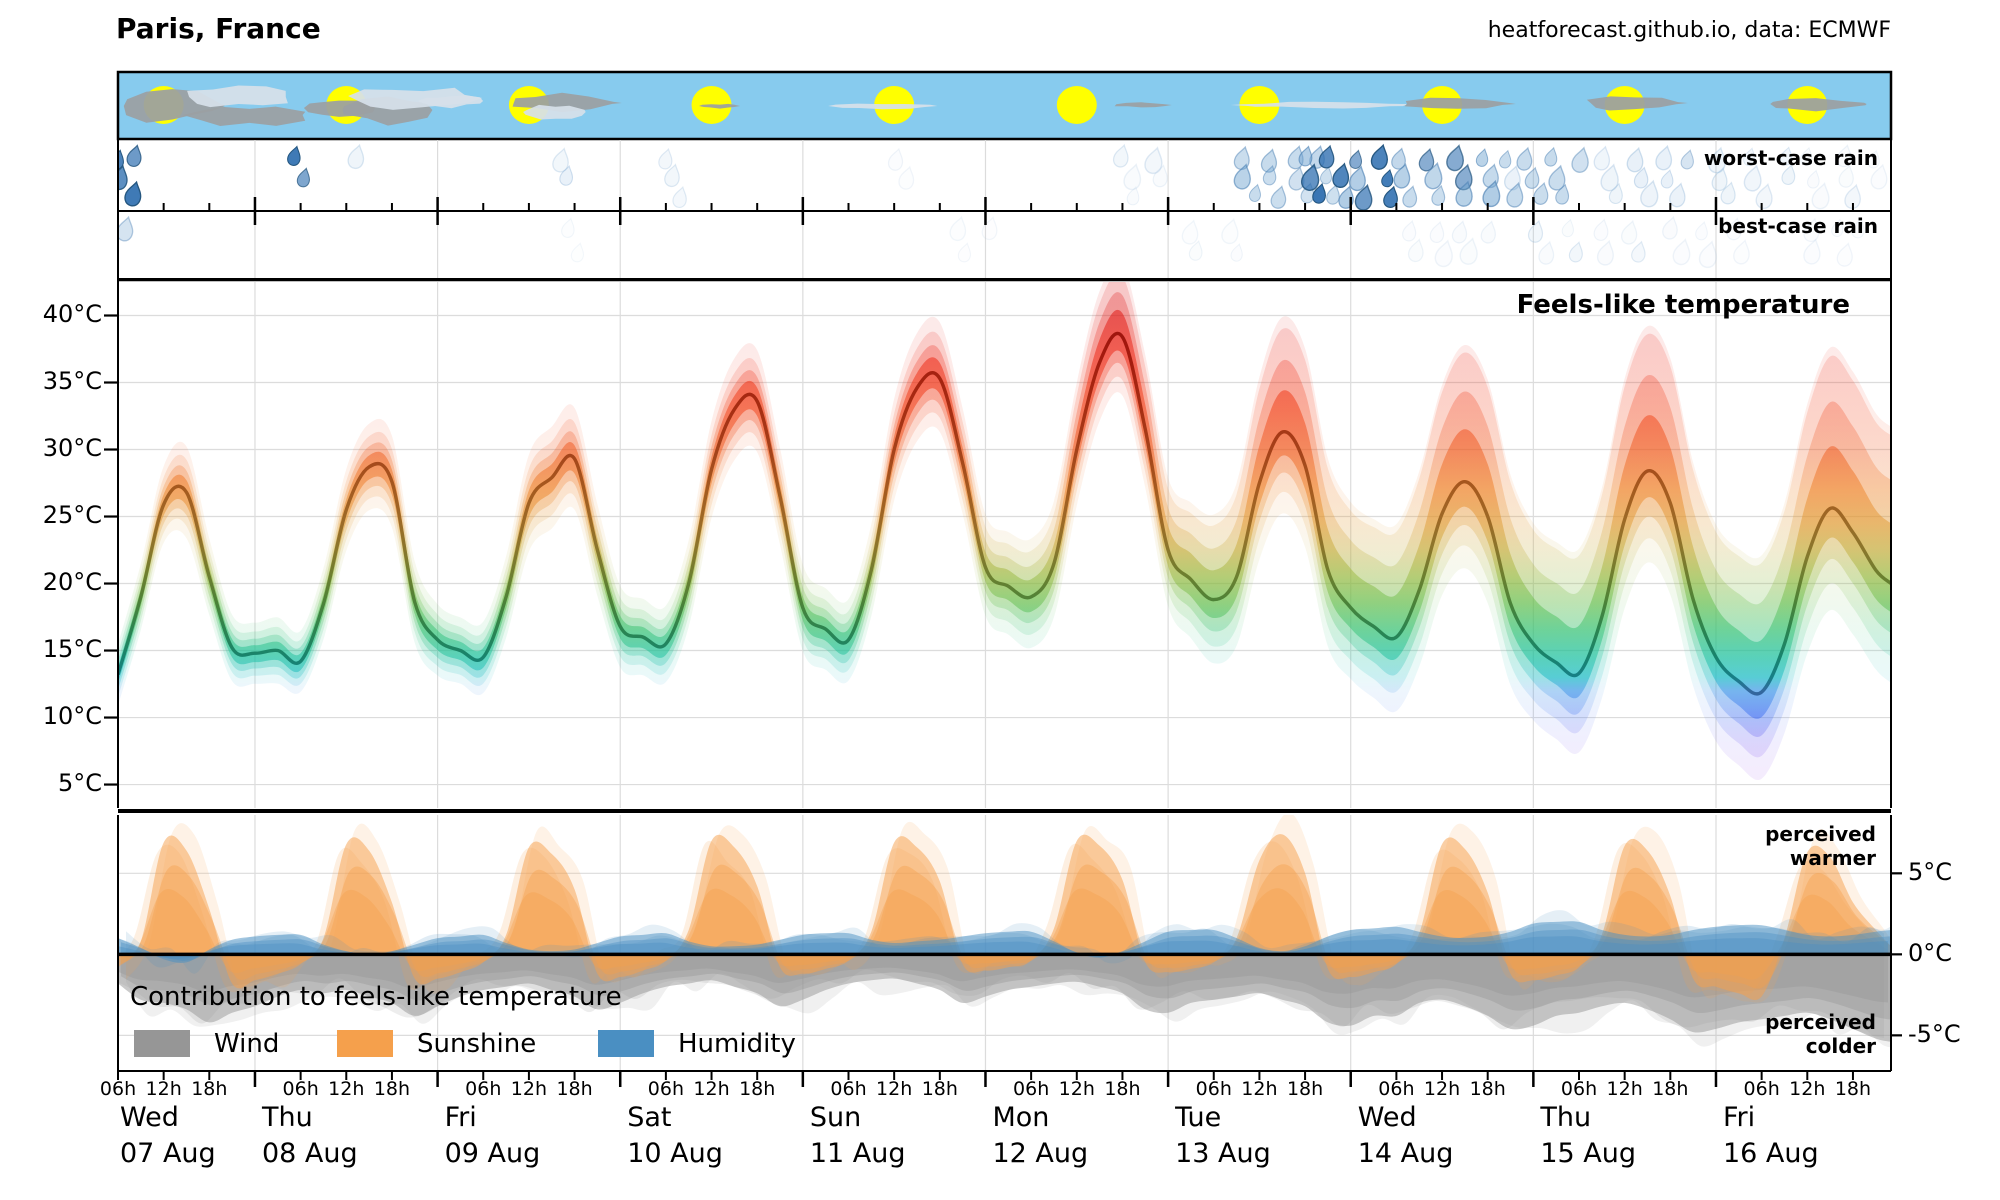  I want to click on day-date-label: 16 Aug, so click(1770, 1153).